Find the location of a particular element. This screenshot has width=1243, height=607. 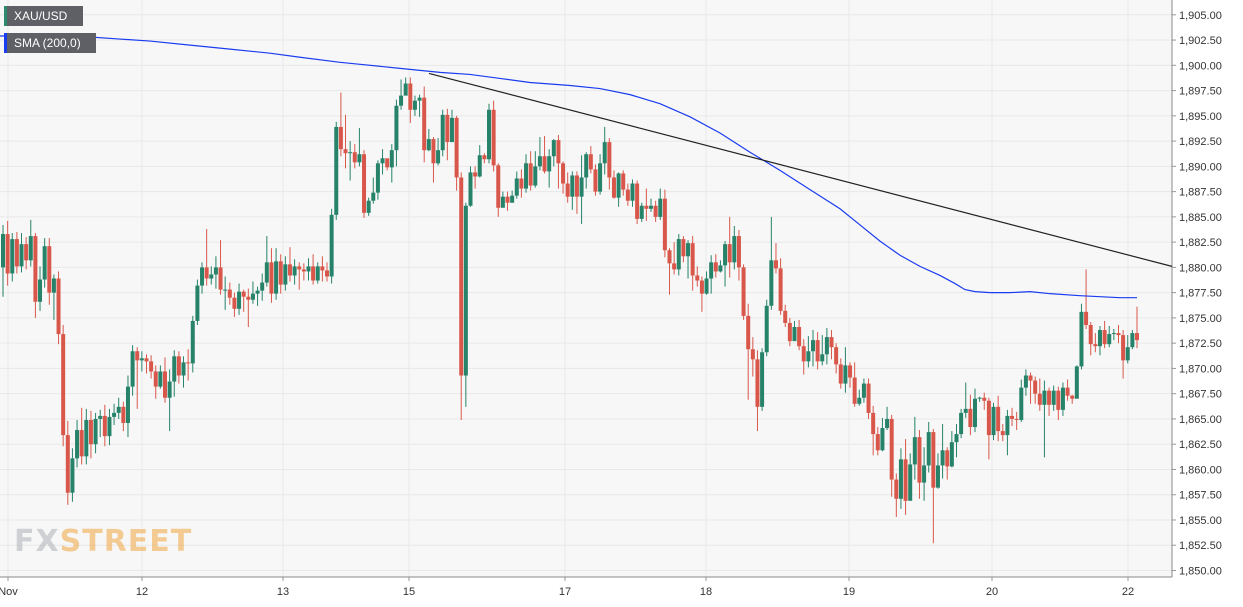

y-tick-label: 1,855.00 is located at coordinates (1200, 521).